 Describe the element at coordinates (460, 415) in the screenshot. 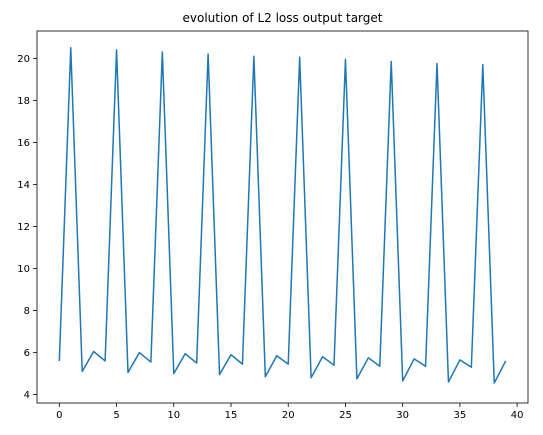

I see `x-tick-label: 35` at that location.